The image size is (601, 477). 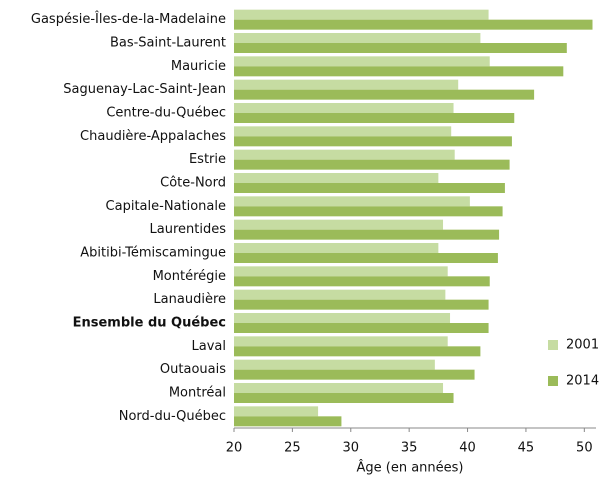 What do you see at coordinates (207, 159) in the screenshot?
I see `y-tick-label: Estrie` at bounding box center [207, 159].